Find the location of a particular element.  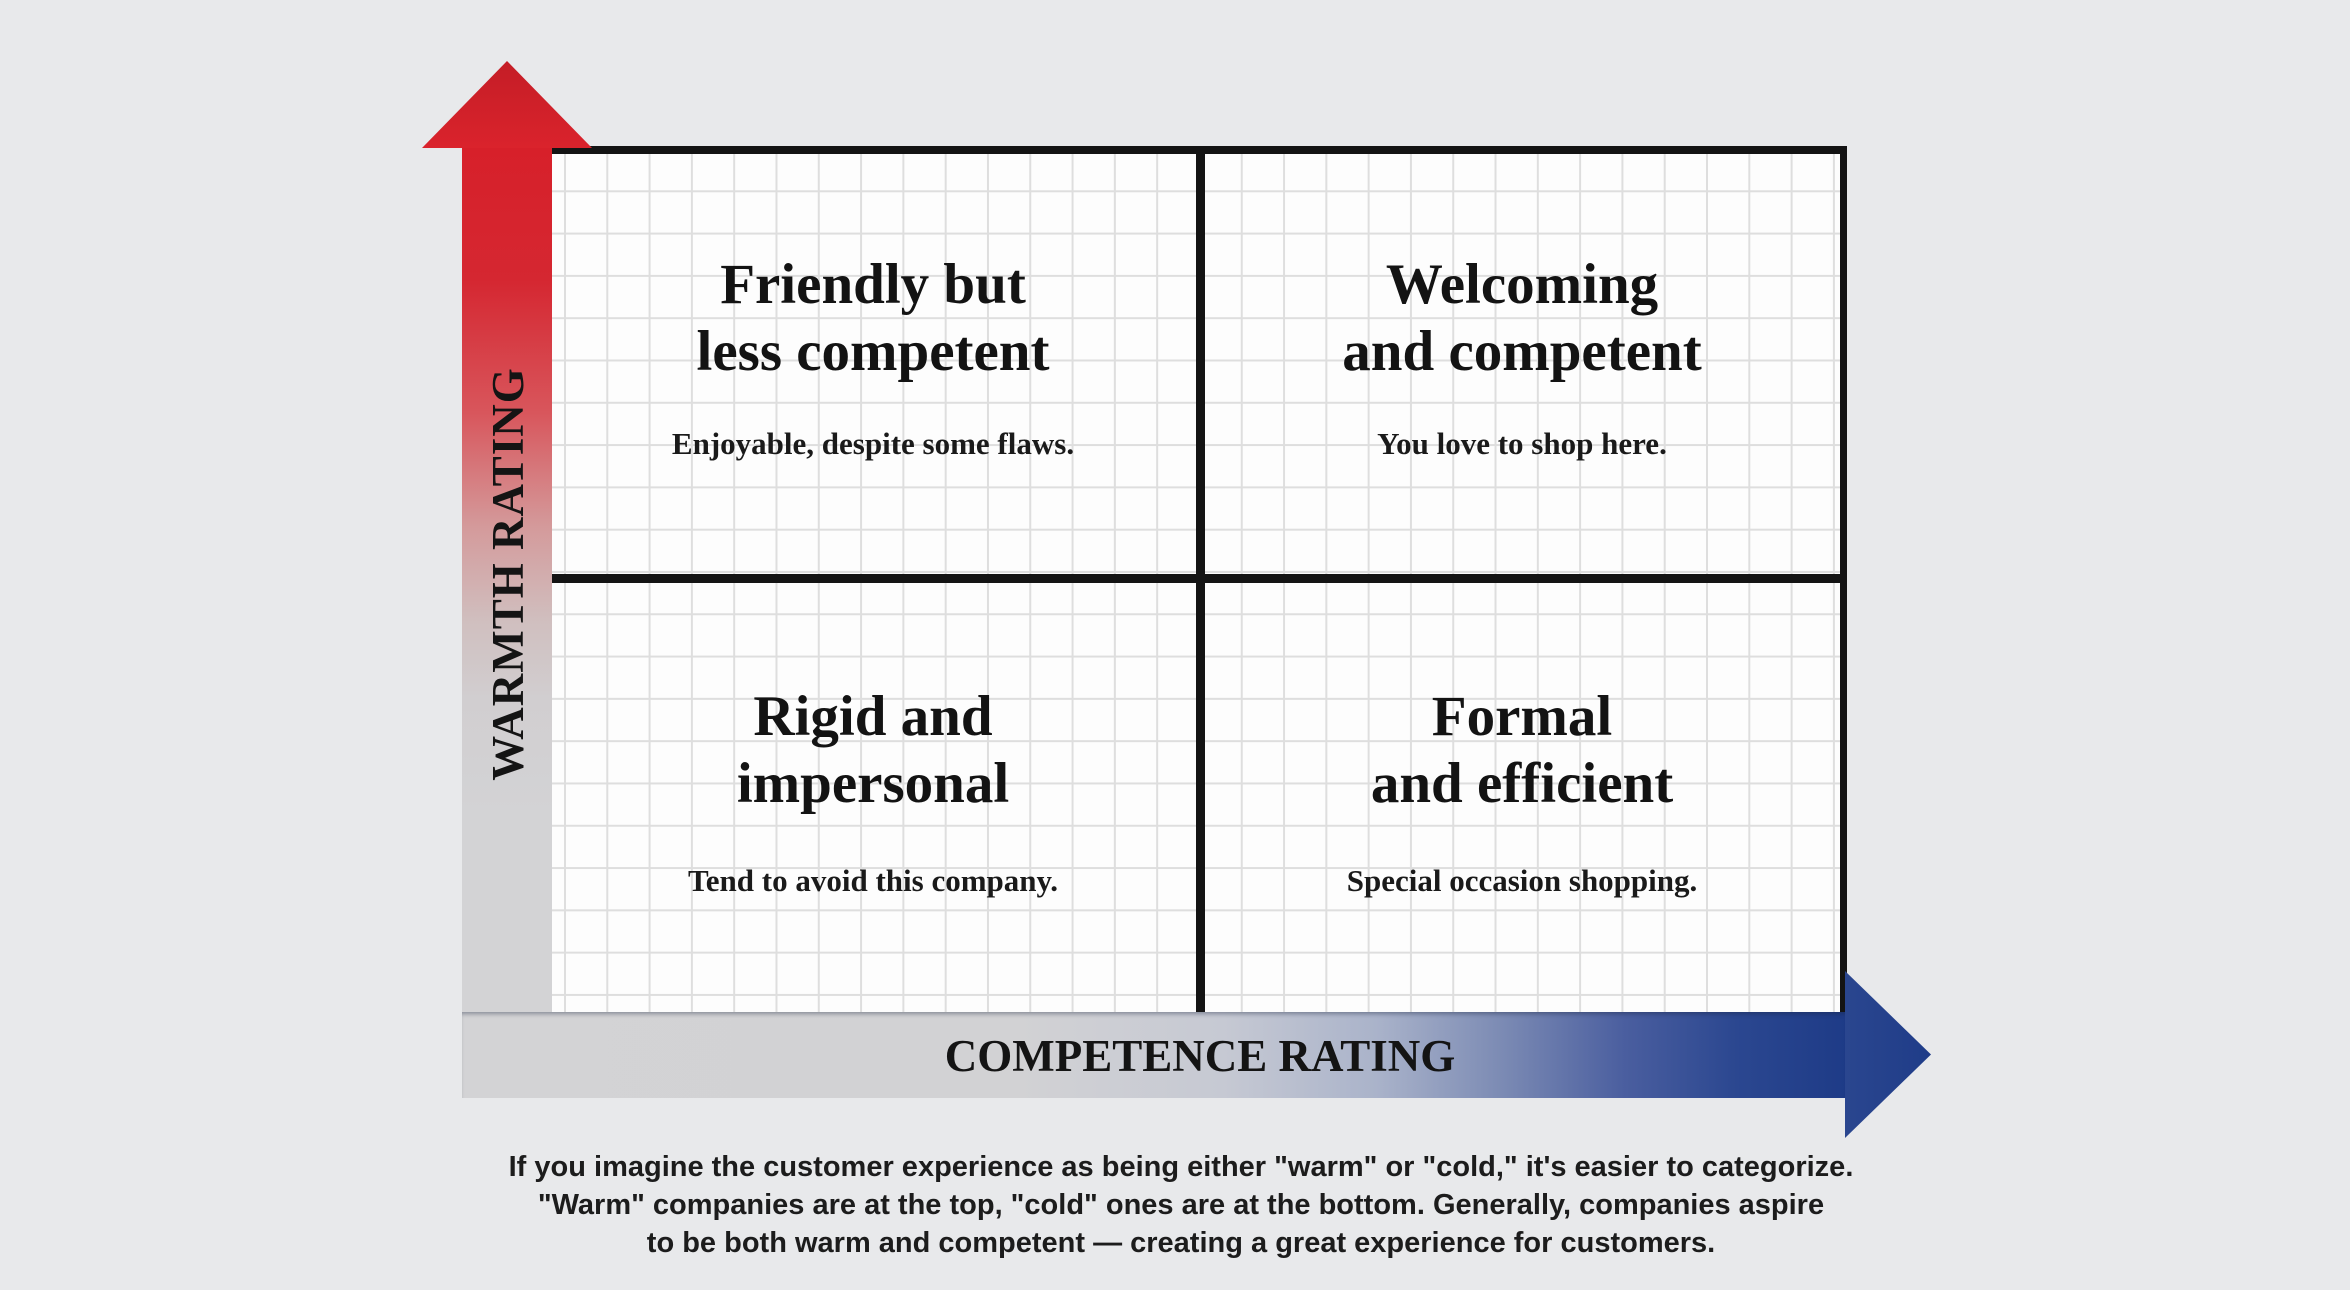

warmth-axis-arrow-up-icon is located at coordinates (507, 104).